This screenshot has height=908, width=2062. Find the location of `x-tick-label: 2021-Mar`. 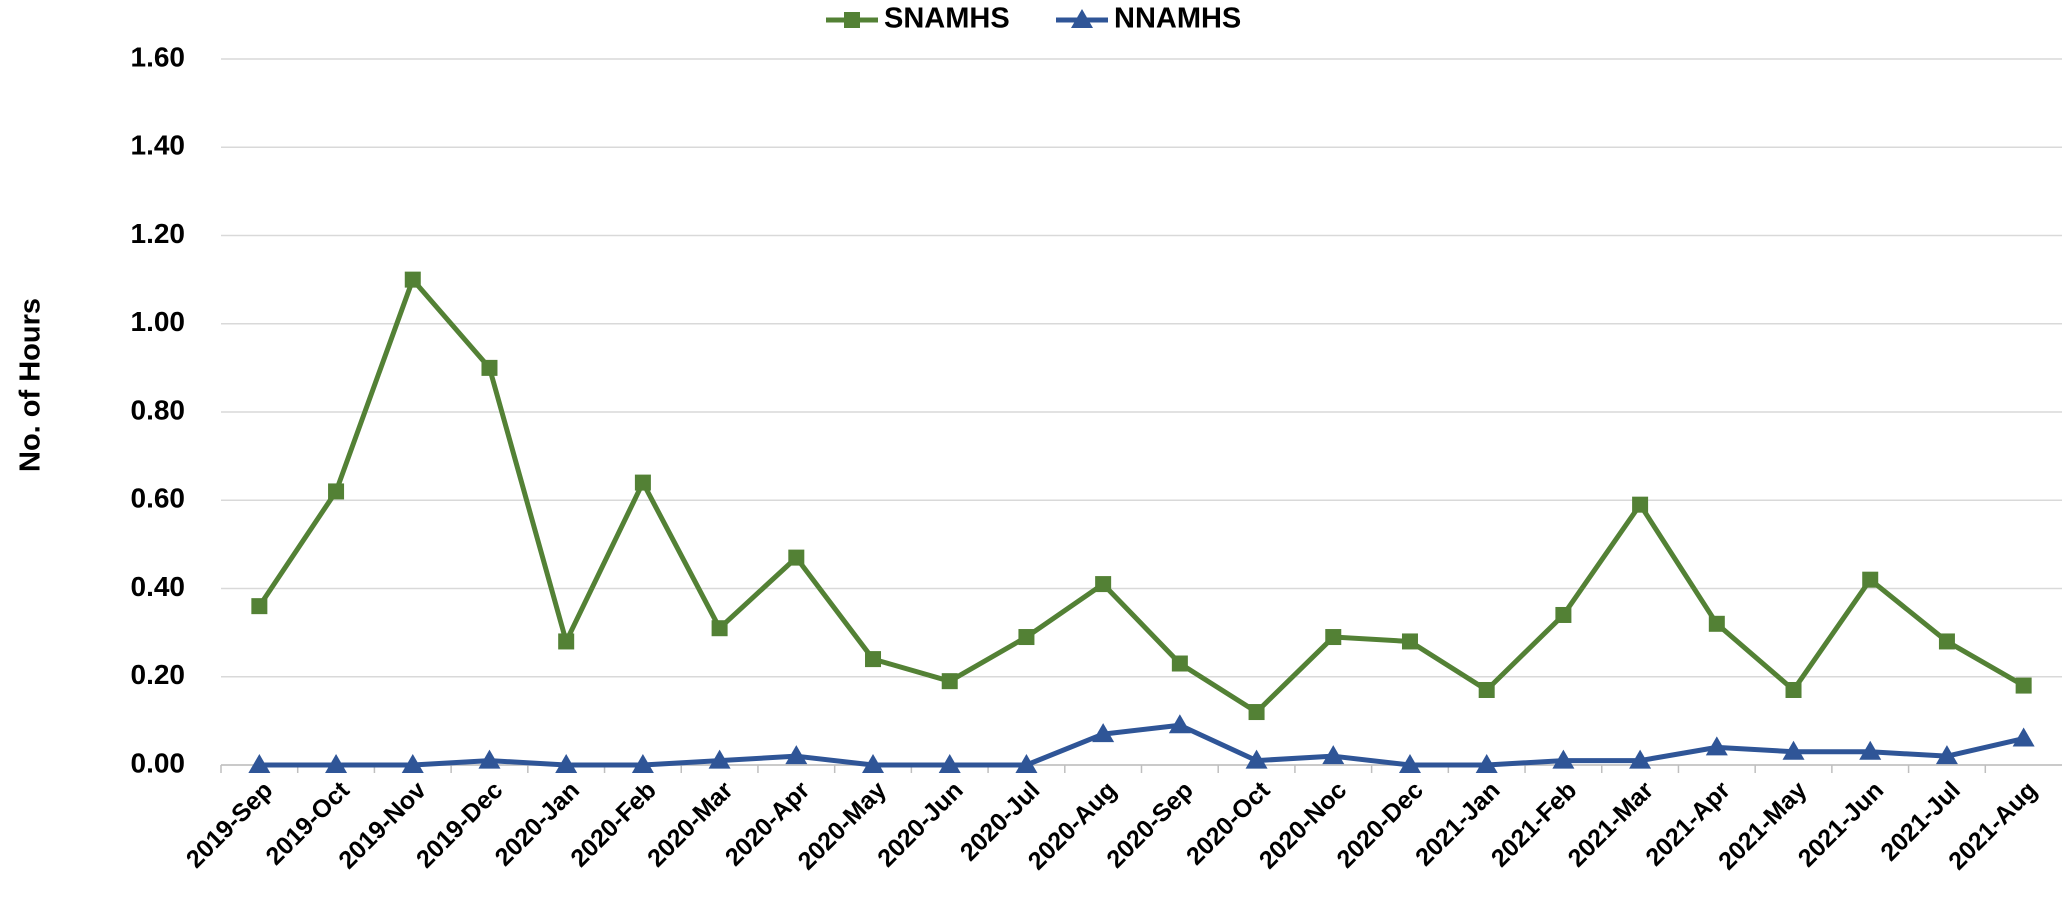

x-tick-label: 2021-Mar is located at coordinates (1611, 824).